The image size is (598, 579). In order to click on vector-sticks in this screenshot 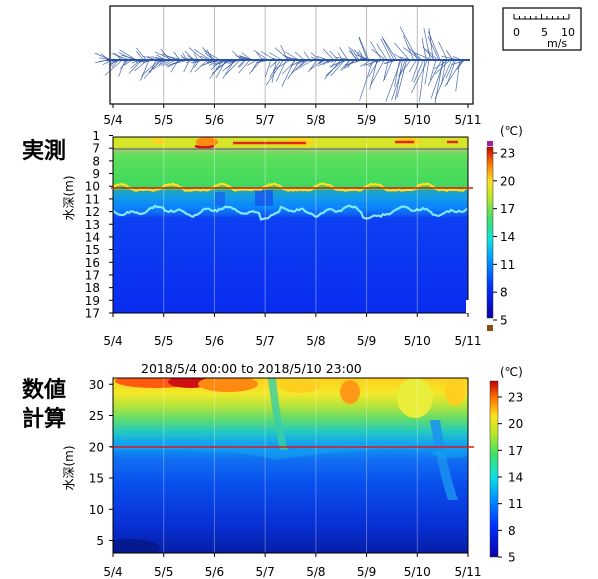, I will do `click(282, 65)`.